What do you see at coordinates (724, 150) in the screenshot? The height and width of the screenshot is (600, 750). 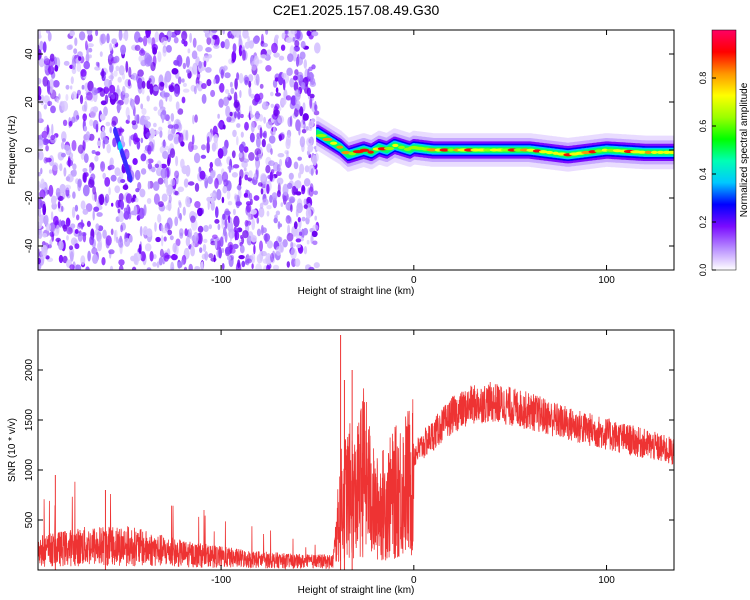 I see `colorbar-gradient` at bounding box center [724, 150].